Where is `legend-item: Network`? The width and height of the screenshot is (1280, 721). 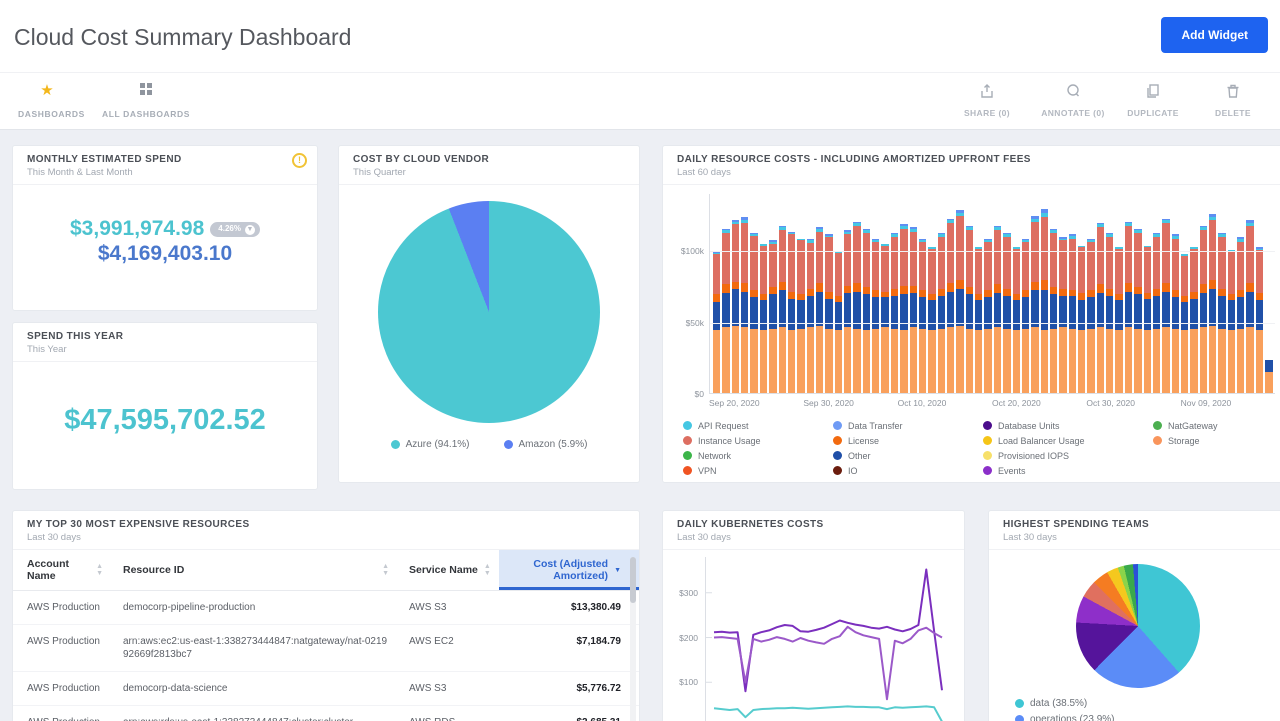
legend-item: Network is located at coordinates (758, 455).